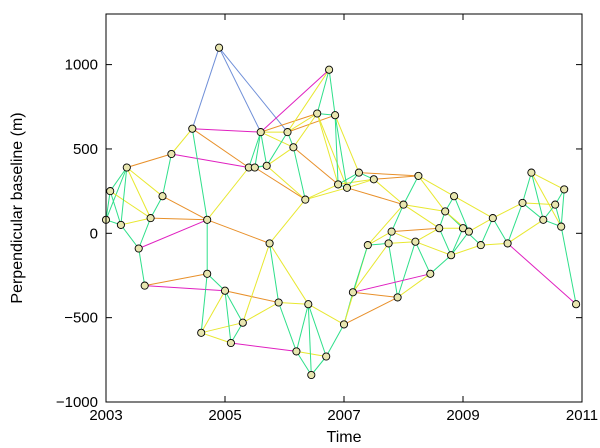 This screenshot has height=448, width=600. What do you see at coordinates (462, 415) in the screenshot?
I see `x-tick-label: 2009` at bounding box center [462, 415].